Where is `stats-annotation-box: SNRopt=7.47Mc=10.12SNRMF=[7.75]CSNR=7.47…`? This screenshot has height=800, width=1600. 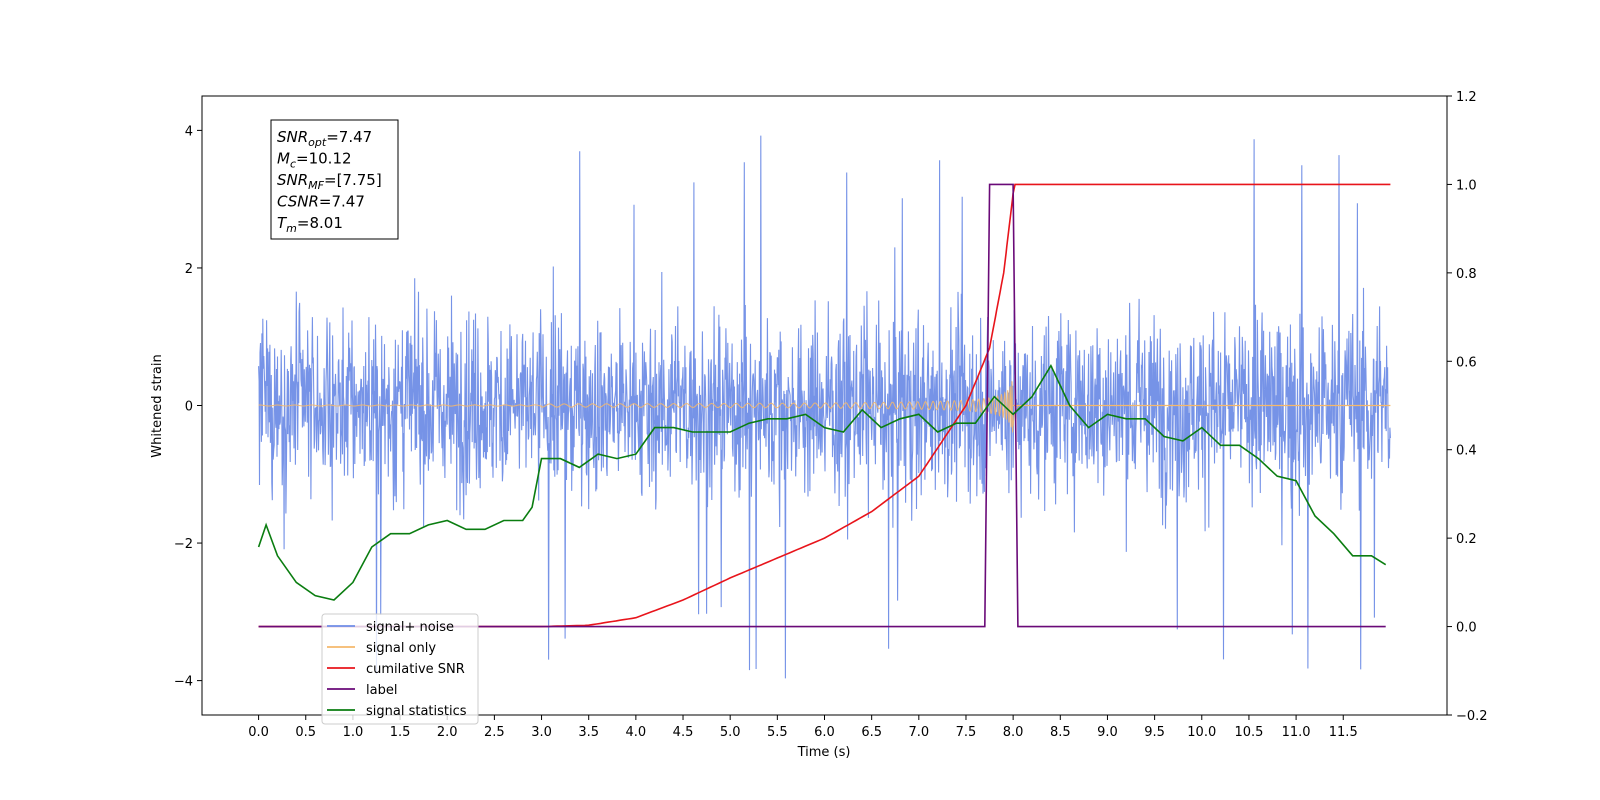
stats-annotation-box: SNRopt=7.47Mc=10.12SNRMF=[7.75]CSNR=7.47… is located at coordinates (334, 179).